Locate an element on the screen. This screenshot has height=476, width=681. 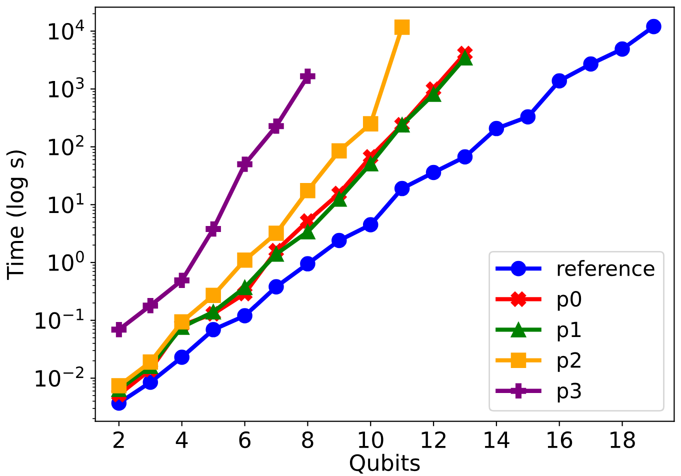
x-tick-label: 16 is located at coordinates (560, 439).